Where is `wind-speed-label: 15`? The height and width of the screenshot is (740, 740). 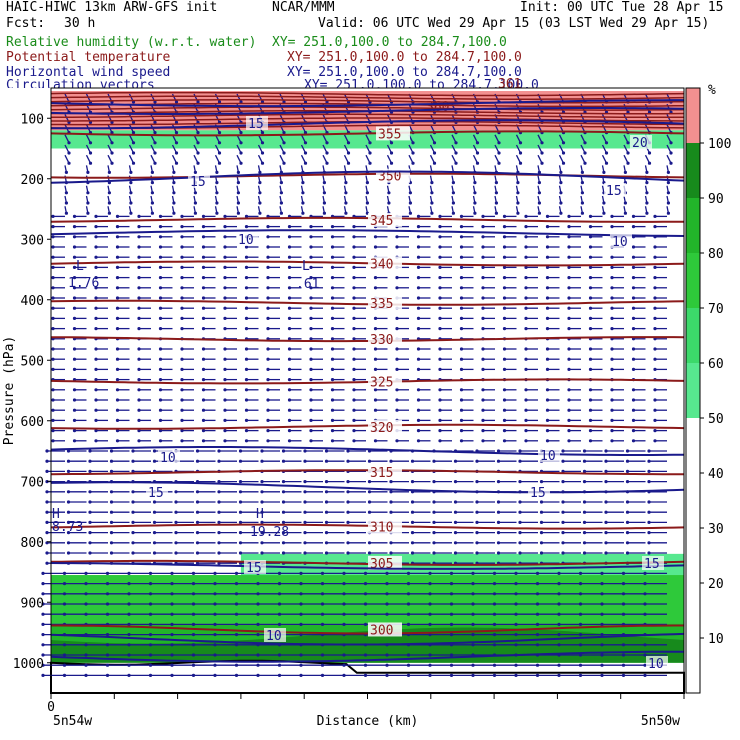 wind-speed-label: 15 is located at coordinates (156, 493).